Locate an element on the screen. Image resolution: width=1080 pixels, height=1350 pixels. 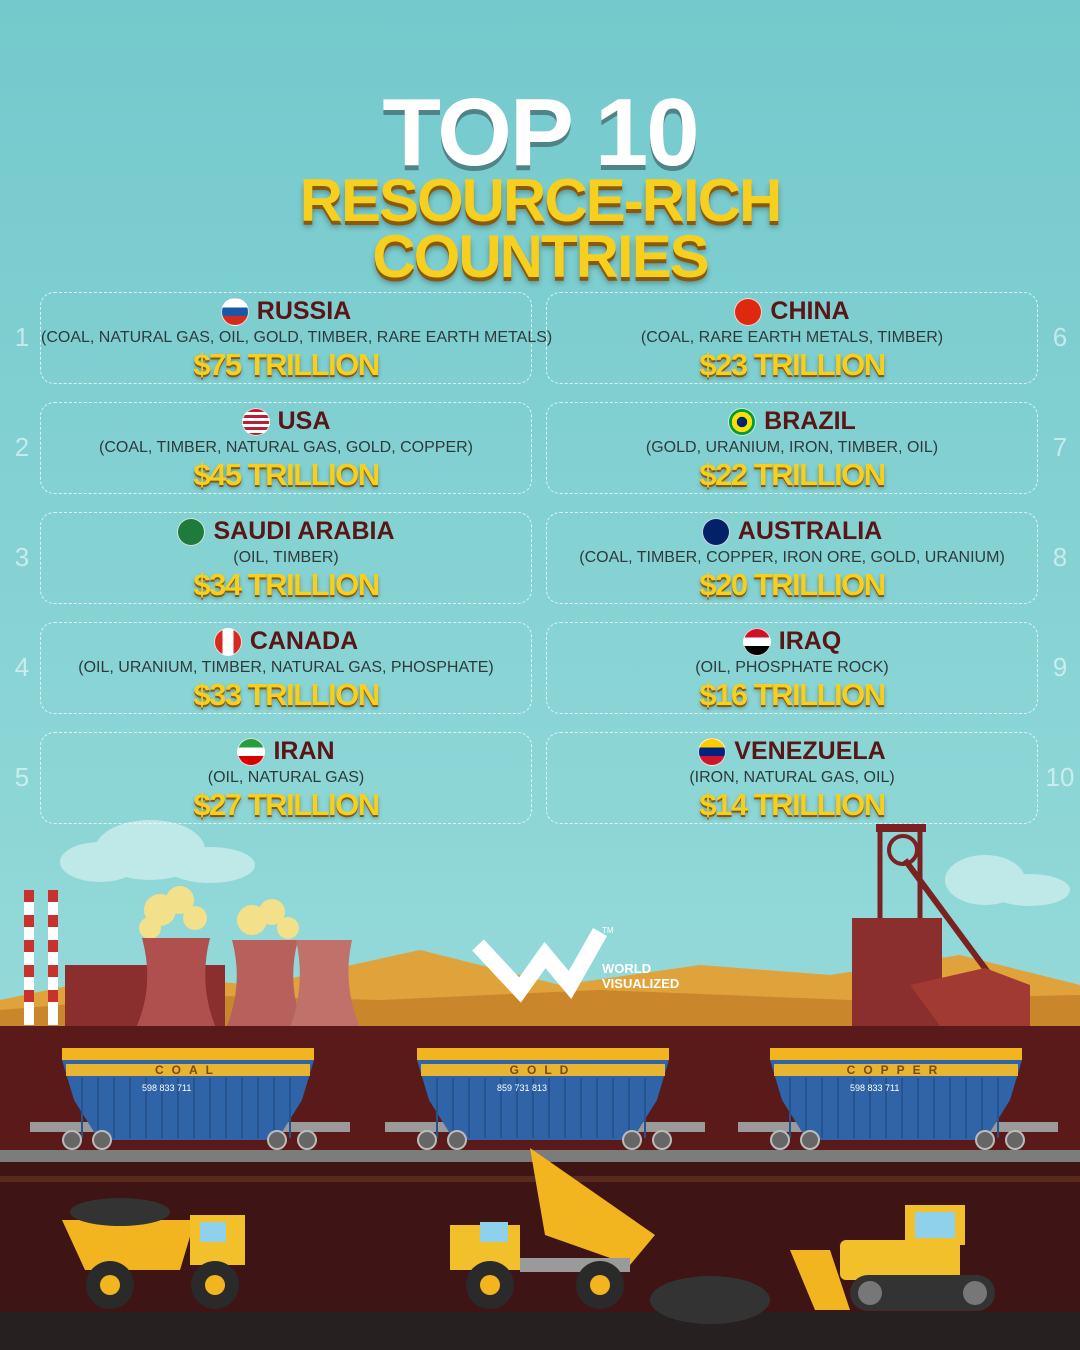
rank: 1 is located at coordinates (22, 337).